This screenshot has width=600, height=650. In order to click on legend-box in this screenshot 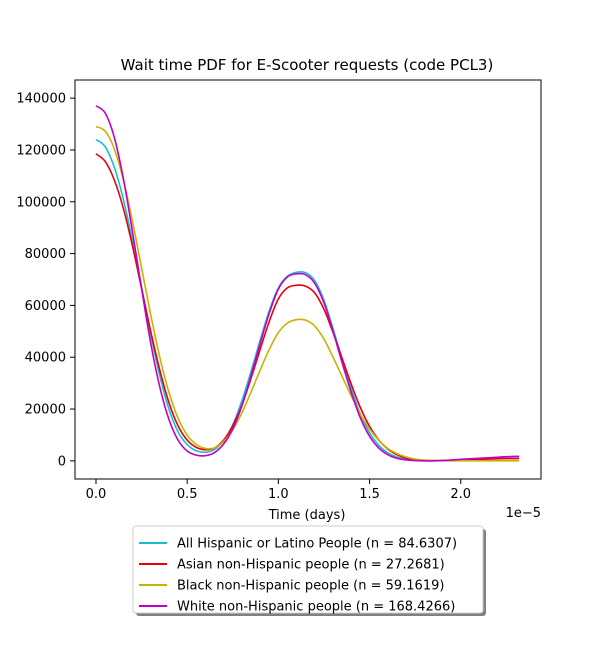, I will do `click(308, 569)`.